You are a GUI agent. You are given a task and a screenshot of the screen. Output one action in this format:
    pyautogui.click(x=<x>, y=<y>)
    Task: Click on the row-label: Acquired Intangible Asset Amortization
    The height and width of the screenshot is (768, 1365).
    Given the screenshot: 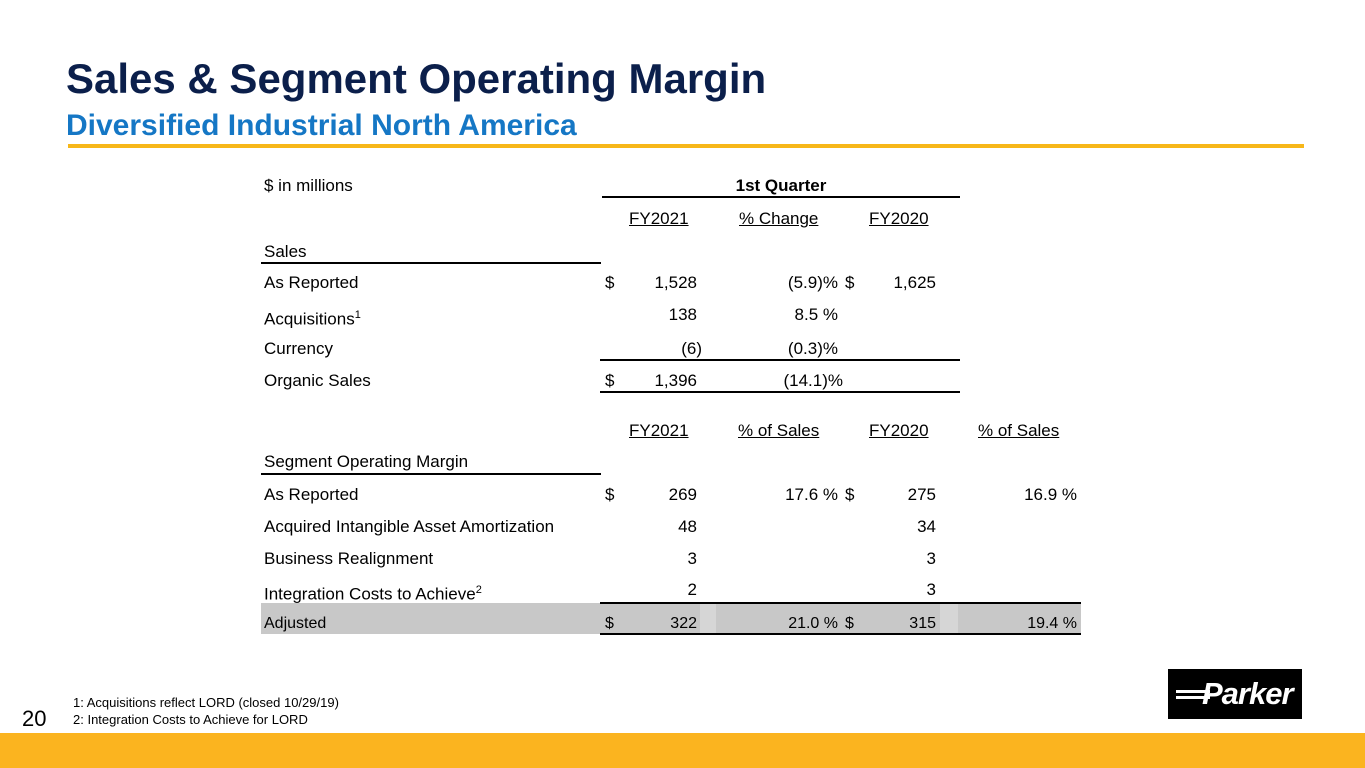 What is the action you would take?
    pyautogui.click(x=409, y=526)
    